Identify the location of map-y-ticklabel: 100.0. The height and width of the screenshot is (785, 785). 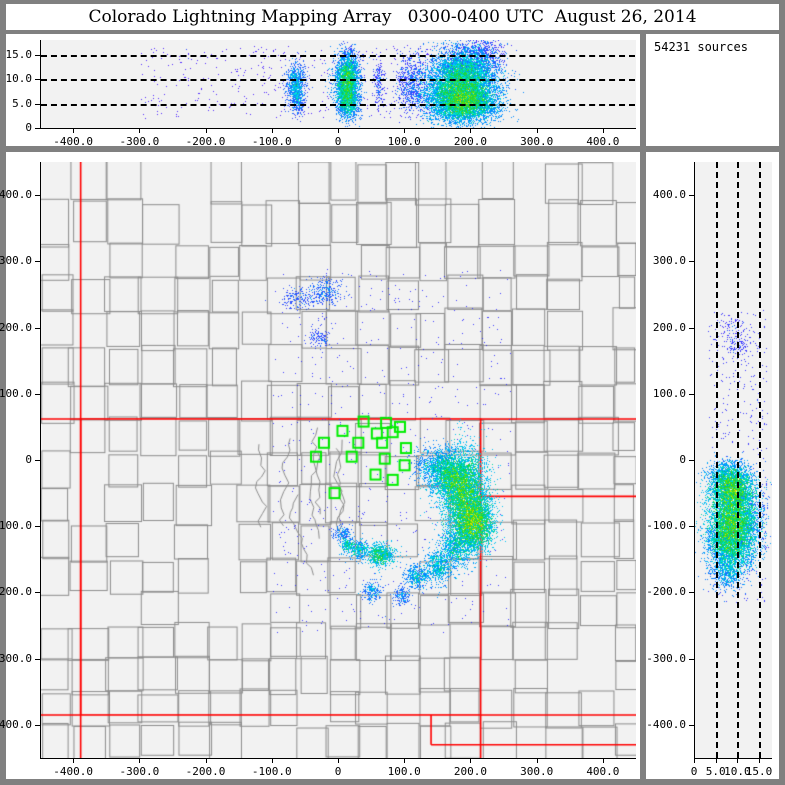
(16, 393).